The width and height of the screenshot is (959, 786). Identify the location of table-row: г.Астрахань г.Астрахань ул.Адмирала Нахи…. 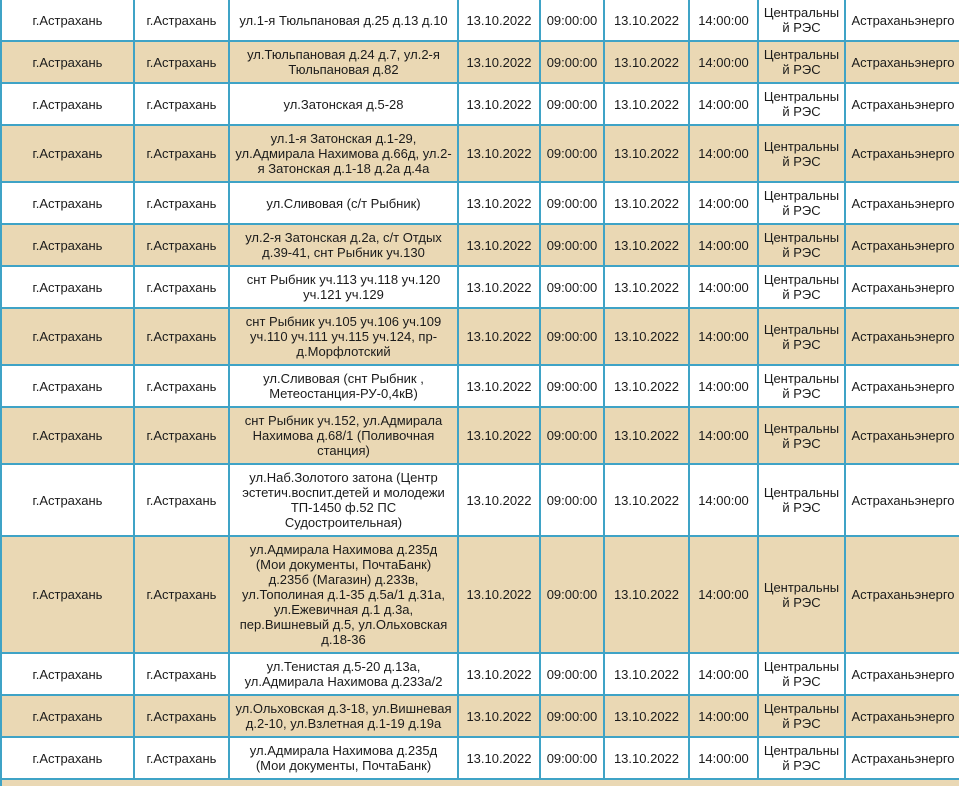
(479, 758).